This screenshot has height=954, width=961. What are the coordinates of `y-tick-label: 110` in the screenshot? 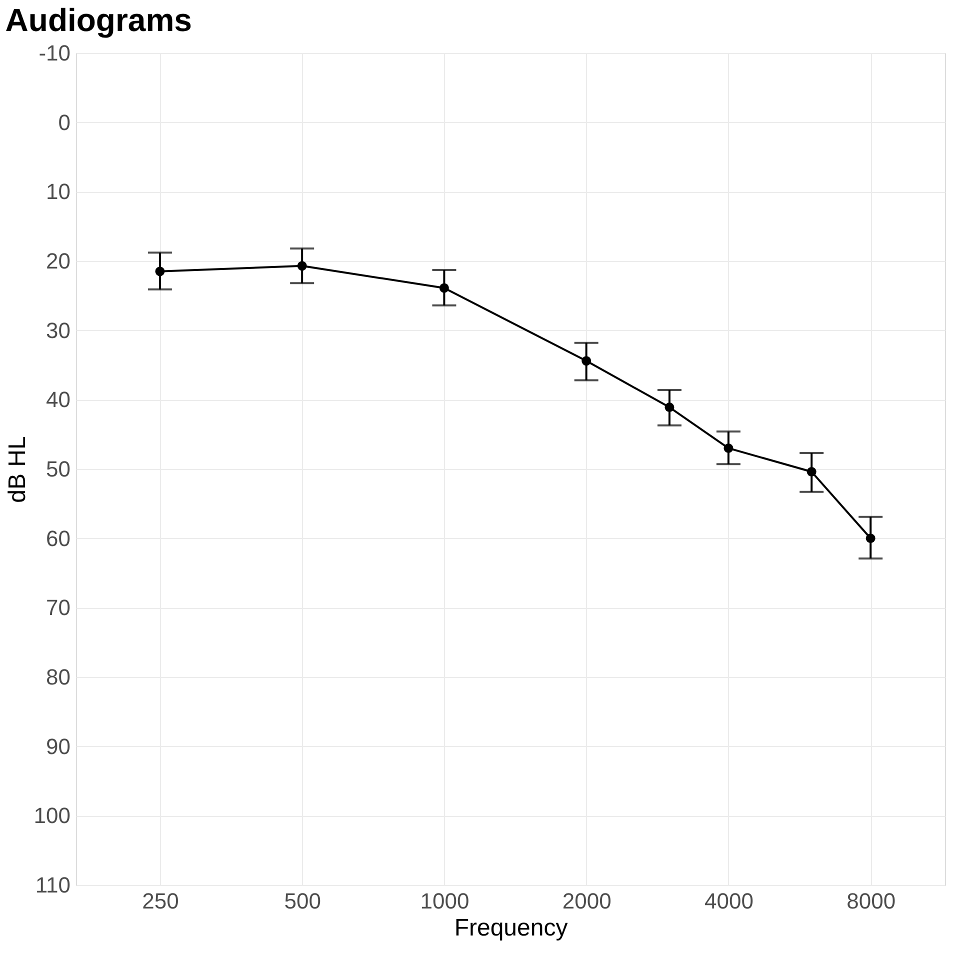 It's located at (52, 885).